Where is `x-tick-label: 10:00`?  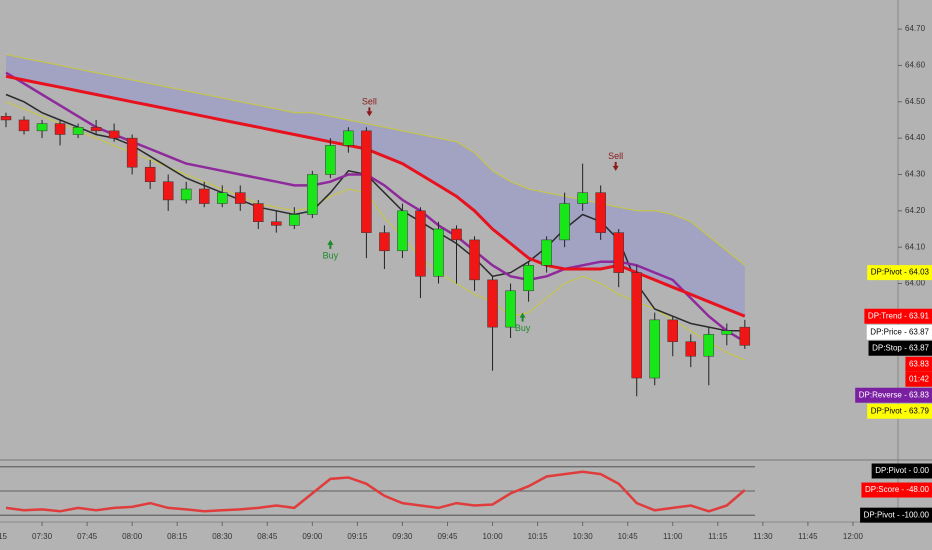
x-tick-label: 10:00 is located at coordinates (493, 536).